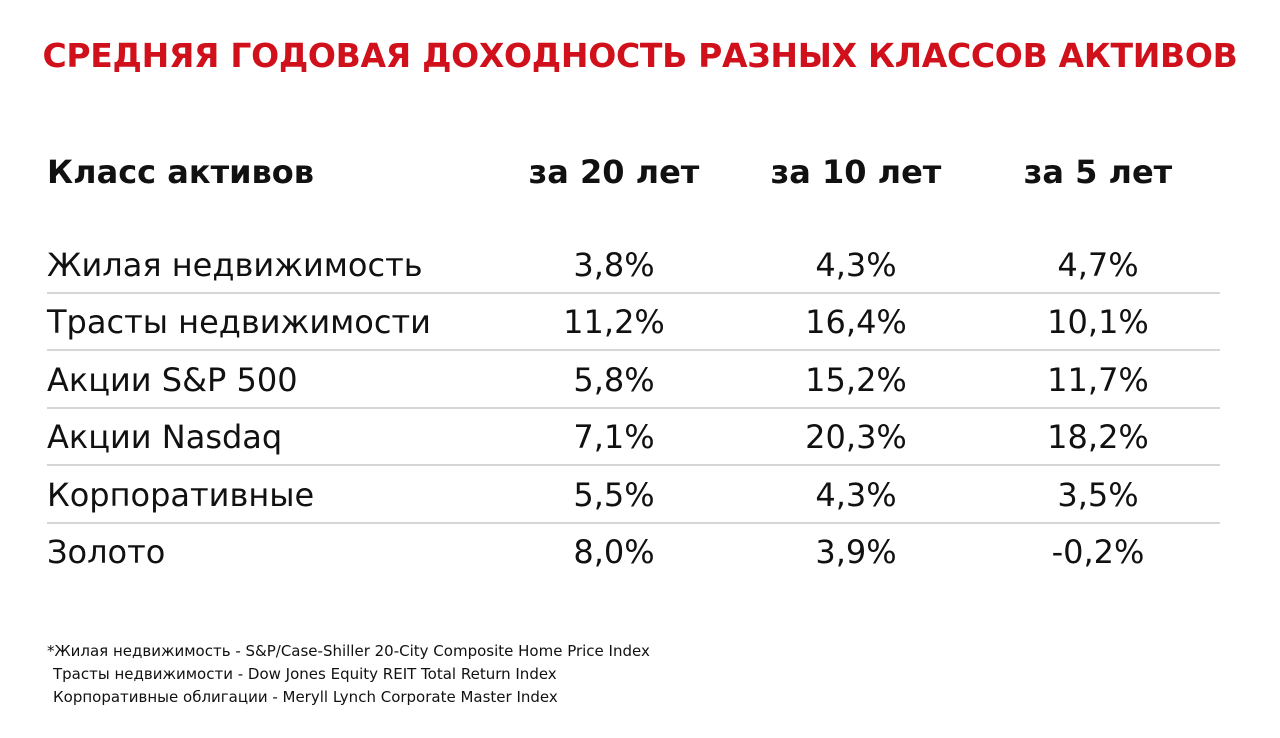  Describe the element at coordinates (614, 552) in the screenshot. I see `table-value: 8,0%` at that location.